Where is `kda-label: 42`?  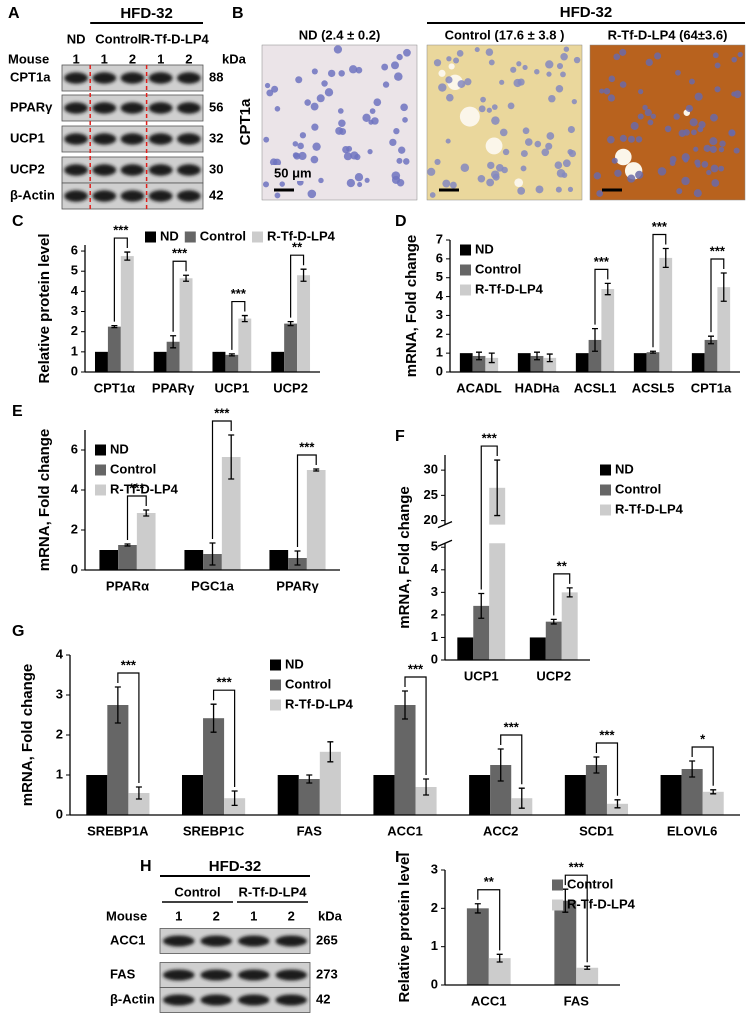 kda-label: 42 is located at coordinates (216, 194).